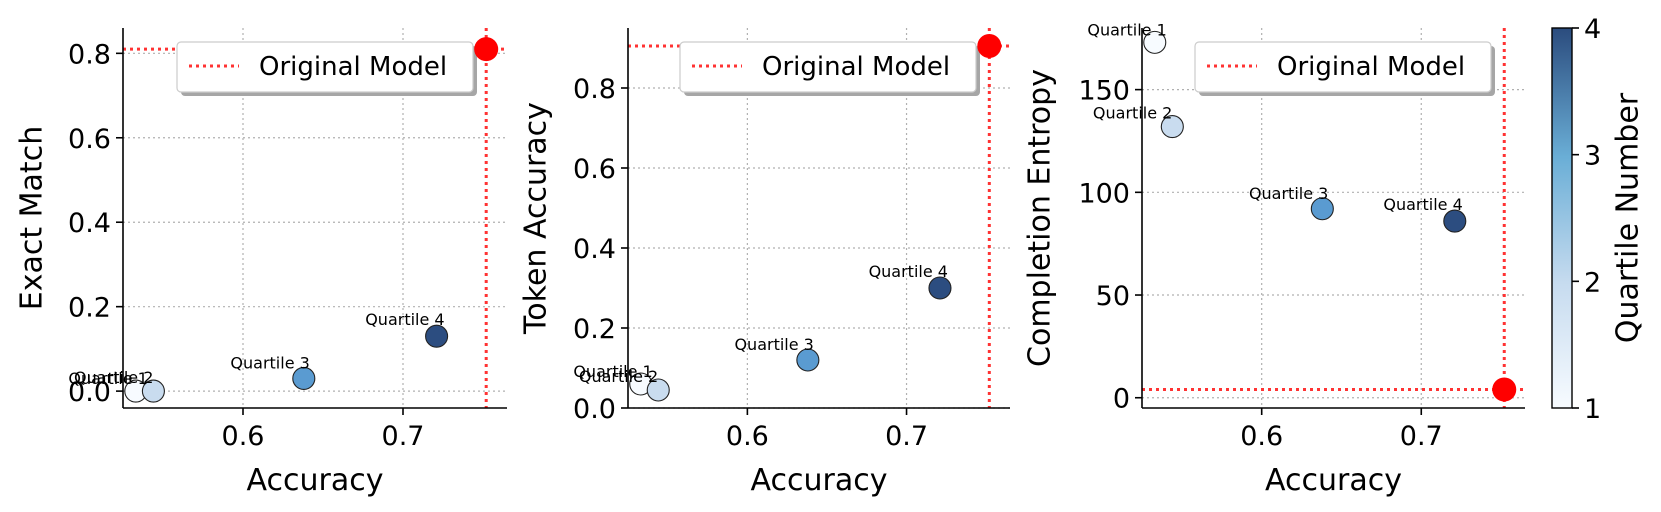 This screenshot has width=1661, height=512. I want to click on colorbar-tick-label: 3, so click(1592, 156).